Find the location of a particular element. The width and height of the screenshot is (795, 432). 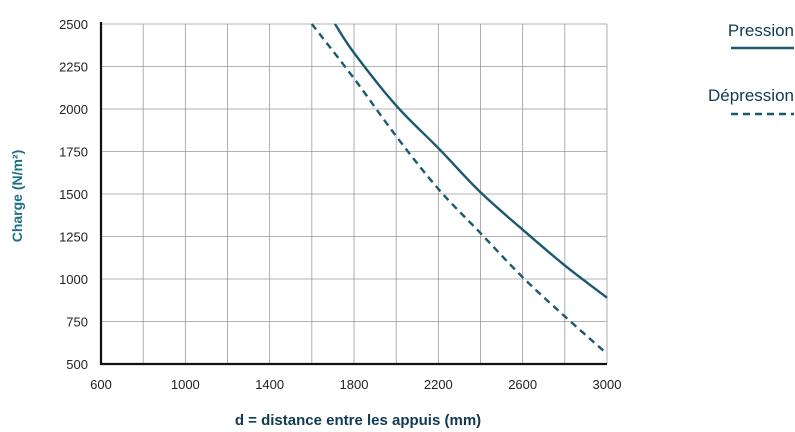

x-tick-label: 3000 is located at coordinates (607, 384).